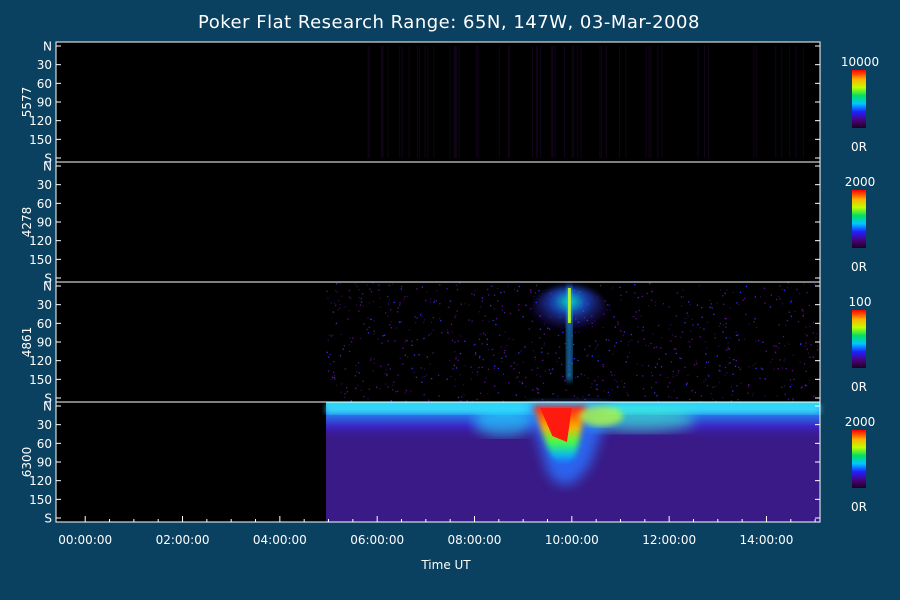 The height and width of the screenshot is (600, 900). Describe the element at coordinates (601, 416) in the screenshot. I see `emission-lobe` at that location.